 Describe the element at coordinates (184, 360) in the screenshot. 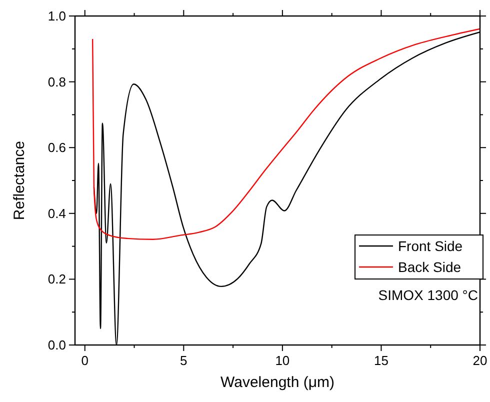

I see `x-tick-label: 5` at that location.